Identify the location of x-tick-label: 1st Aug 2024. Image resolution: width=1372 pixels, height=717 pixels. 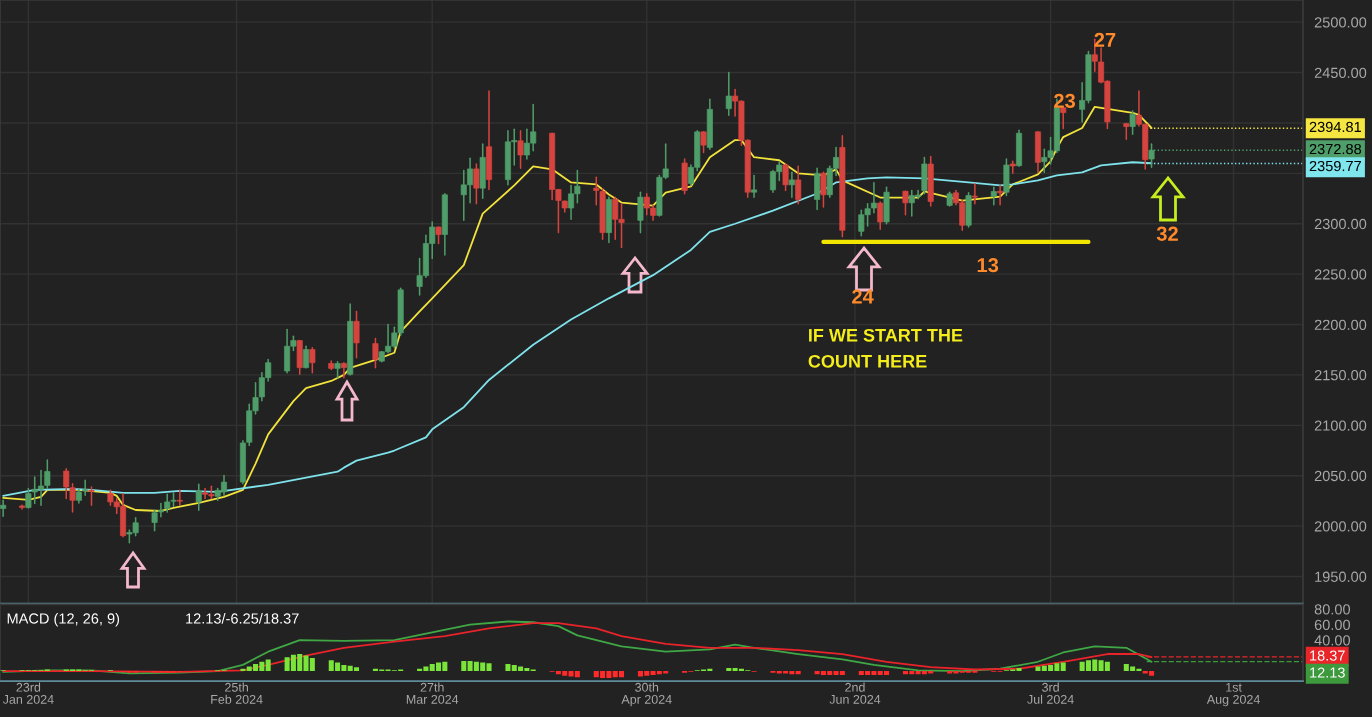
(1233, 695).